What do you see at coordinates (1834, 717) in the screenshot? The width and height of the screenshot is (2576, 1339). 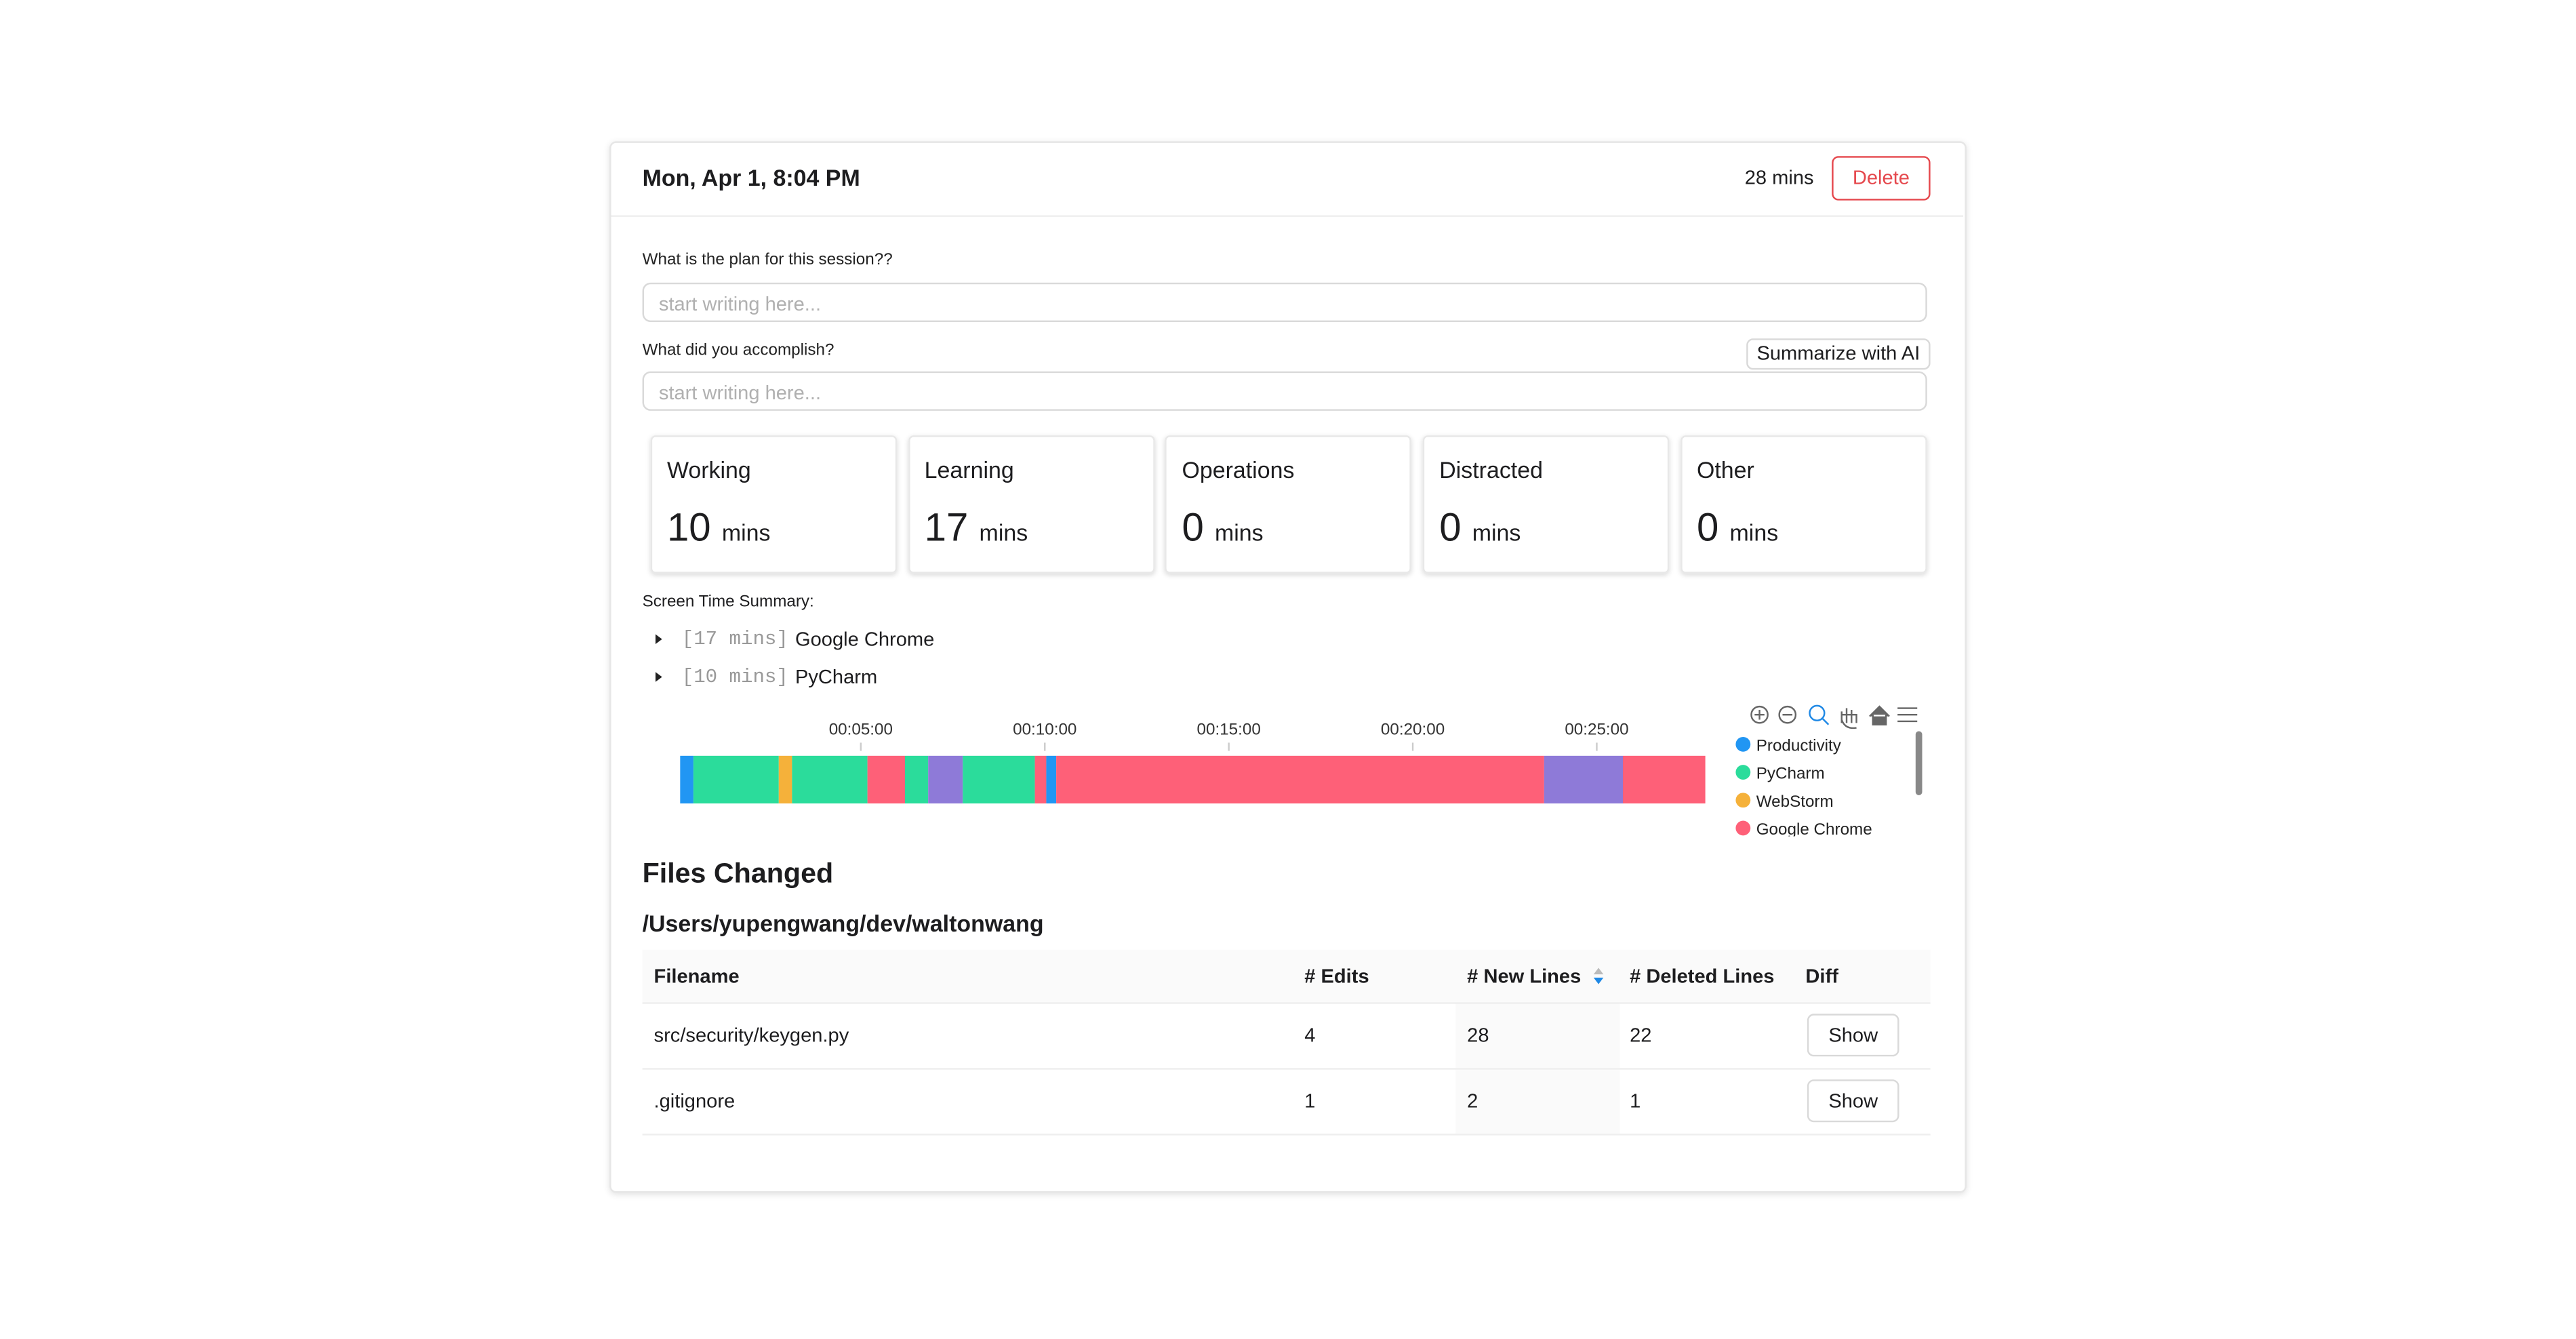 I see `toolbar` at bounding box center [1834, 717].